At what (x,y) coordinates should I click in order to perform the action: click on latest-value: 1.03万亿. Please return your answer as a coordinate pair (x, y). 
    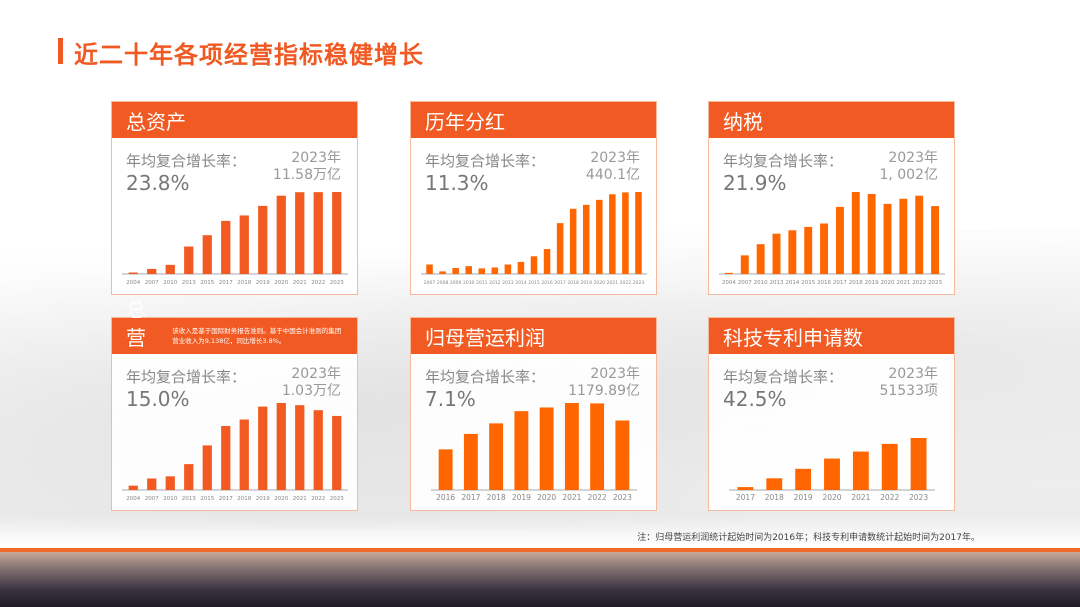
    Looking at the image, I should click on (311, 391).